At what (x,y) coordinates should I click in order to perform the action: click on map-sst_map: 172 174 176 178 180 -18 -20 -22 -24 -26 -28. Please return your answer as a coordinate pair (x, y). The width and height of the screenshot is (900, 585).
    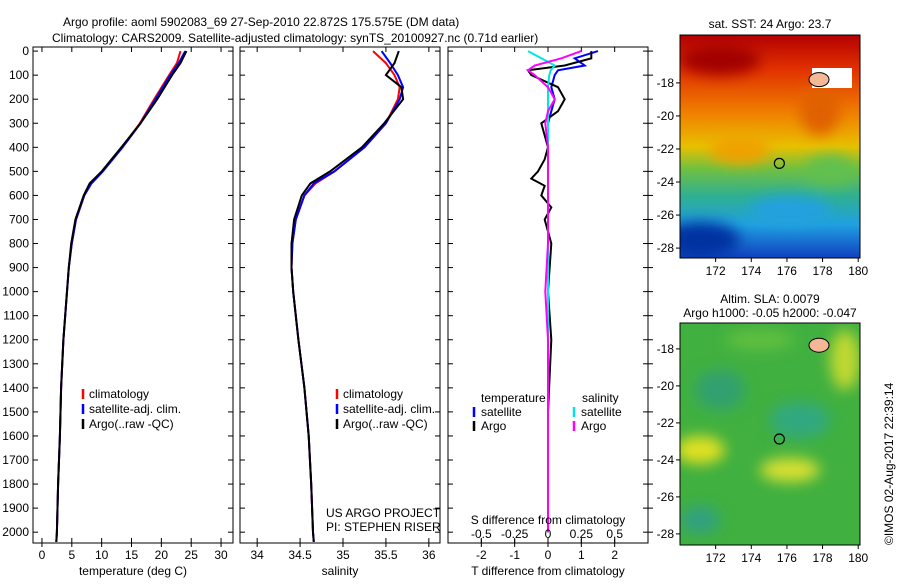
    Looking at the image, I should click on (763, 156).